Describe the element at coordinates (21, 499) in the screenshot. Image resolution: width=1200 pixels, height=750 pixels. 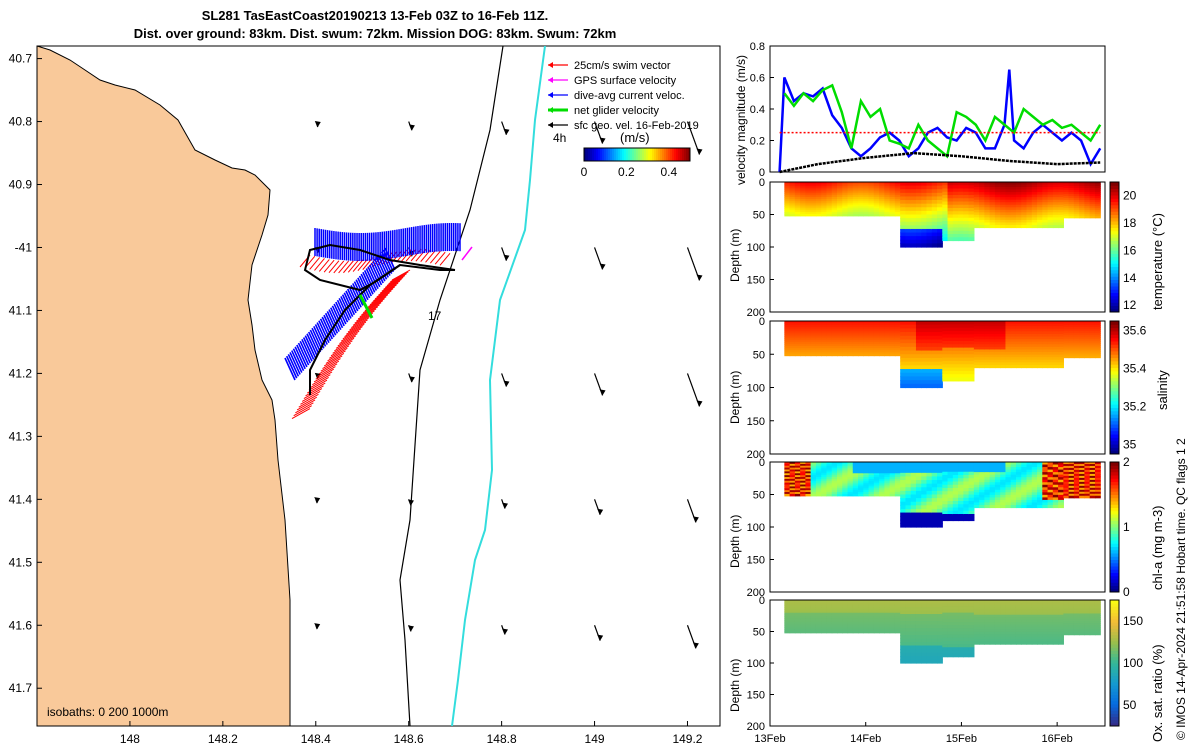
I see `map-ytick-label: 41.4` at that location.